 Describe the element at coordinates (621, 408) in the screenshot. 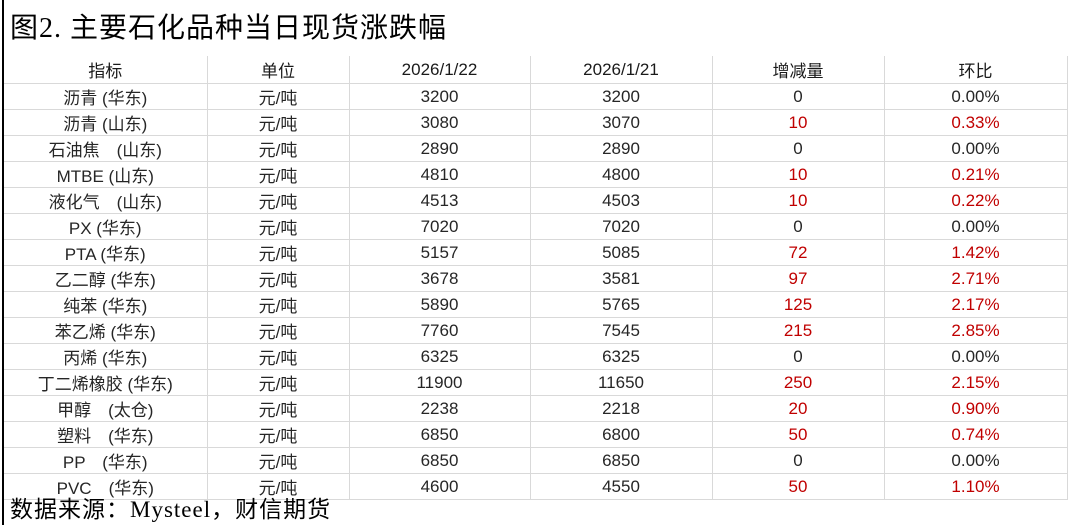

I see `table-cell: 2218` at that location.